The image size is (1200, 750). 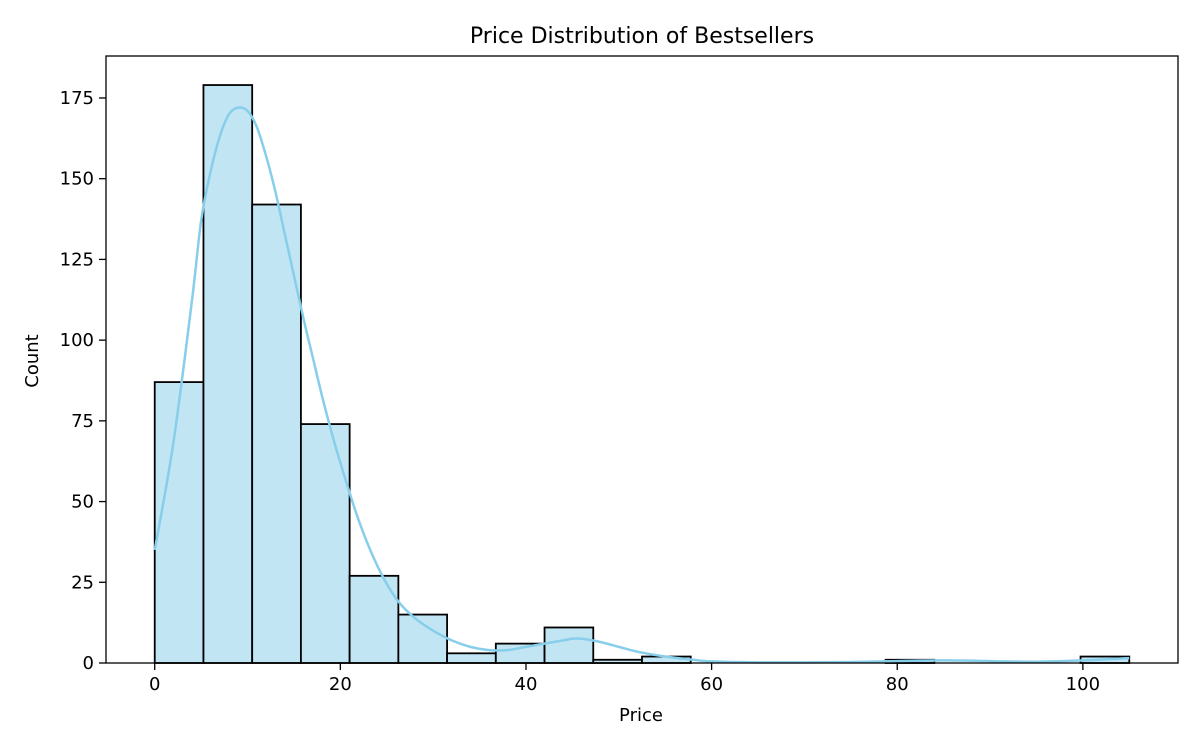 What do you see at coordinates (77, 179) in the screenshot?
I see `y-tick-label: 150` at bounding box center [77, 179].